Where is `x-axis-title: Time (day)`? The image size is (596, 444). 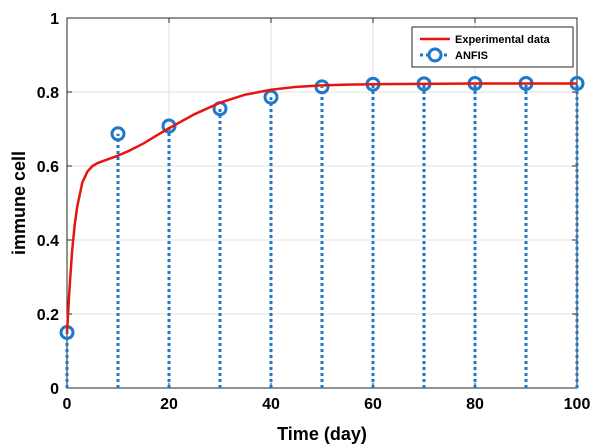
x-axis-title: Time (day) is located at coordinates (322, 434).